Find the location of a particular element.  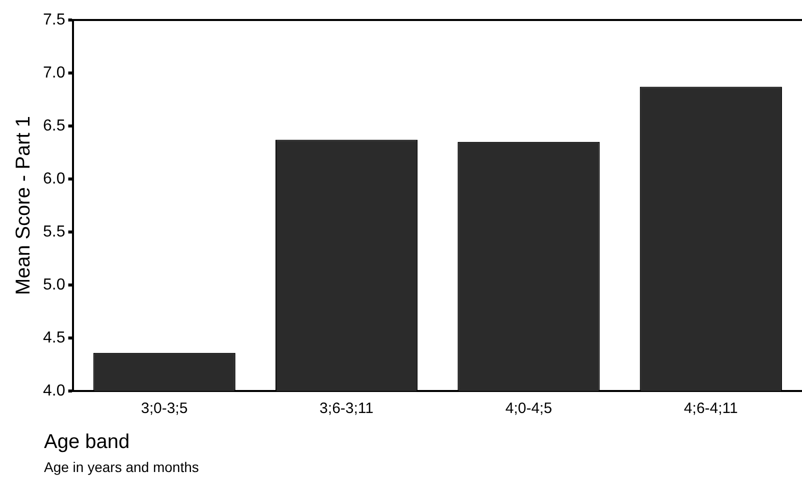

x-tick-label: 4;6-4;11 is located at coordinates (711, 409).